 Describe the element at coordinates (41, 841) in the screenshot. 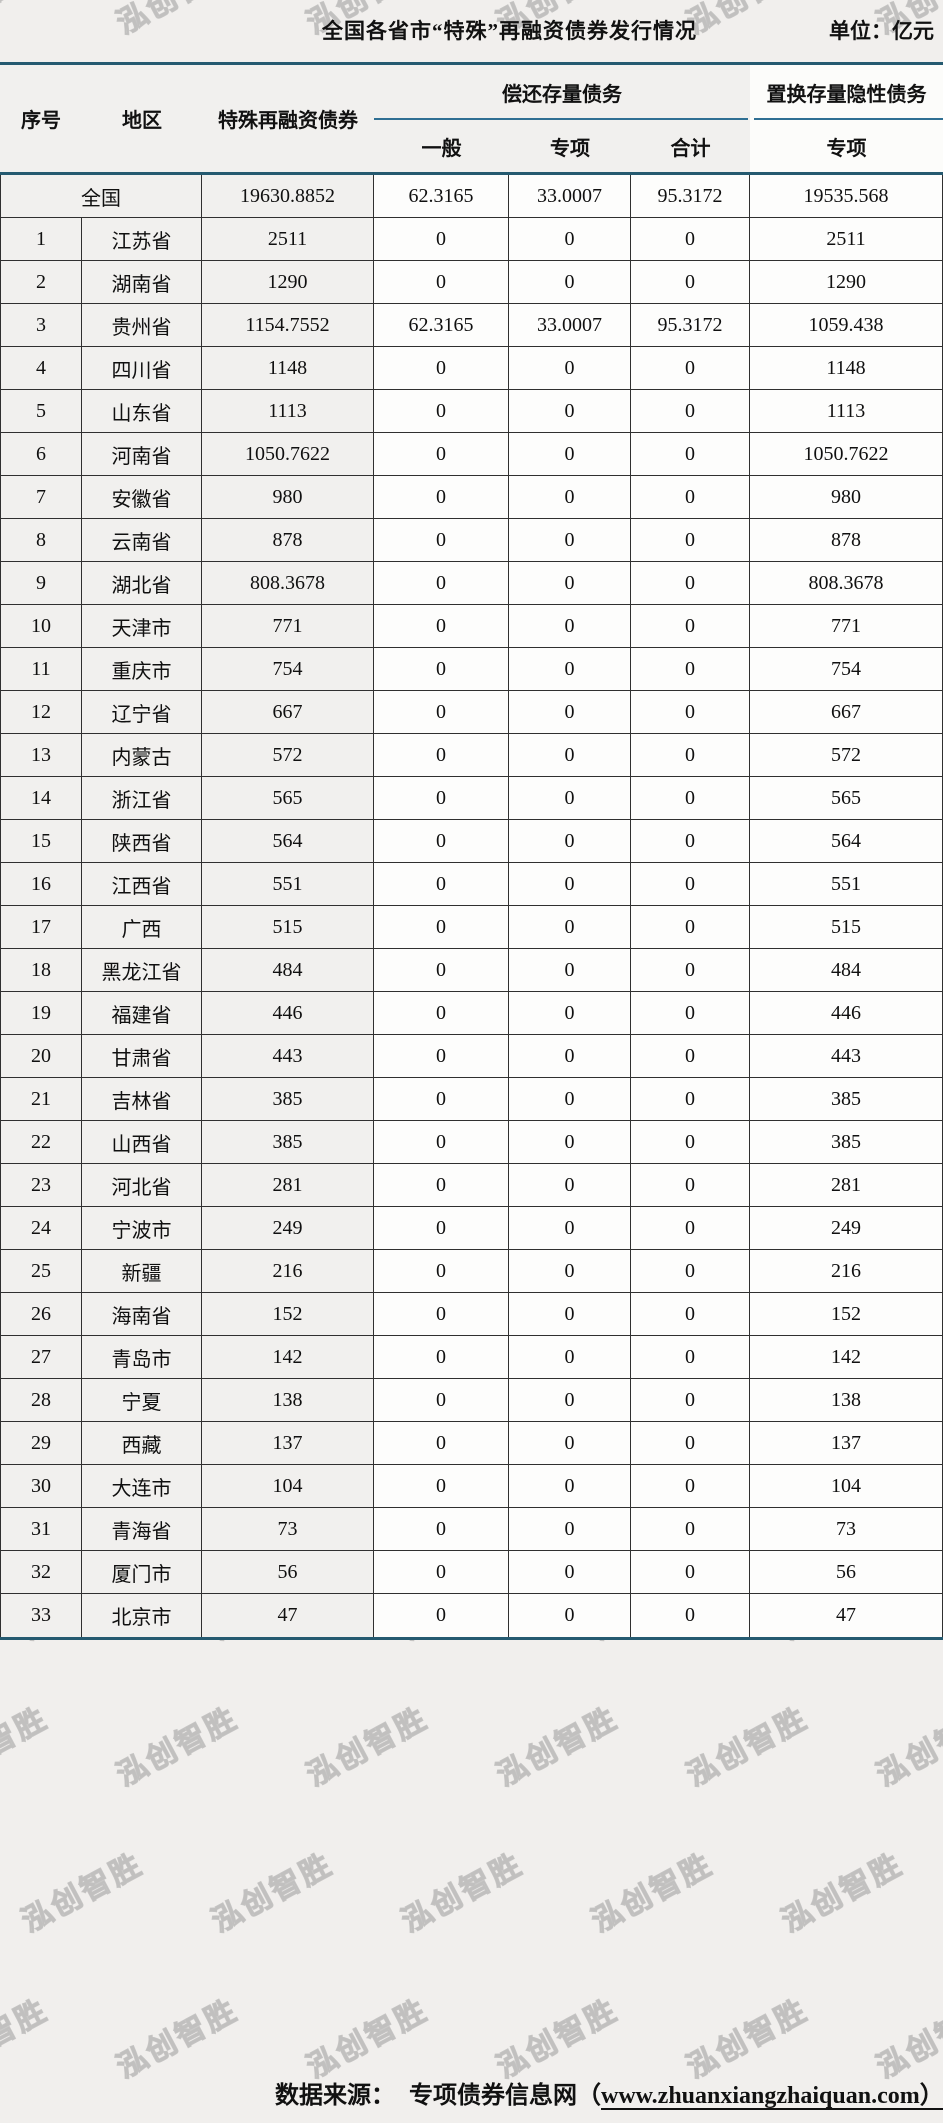

I see `cell-index: 15` at that location.